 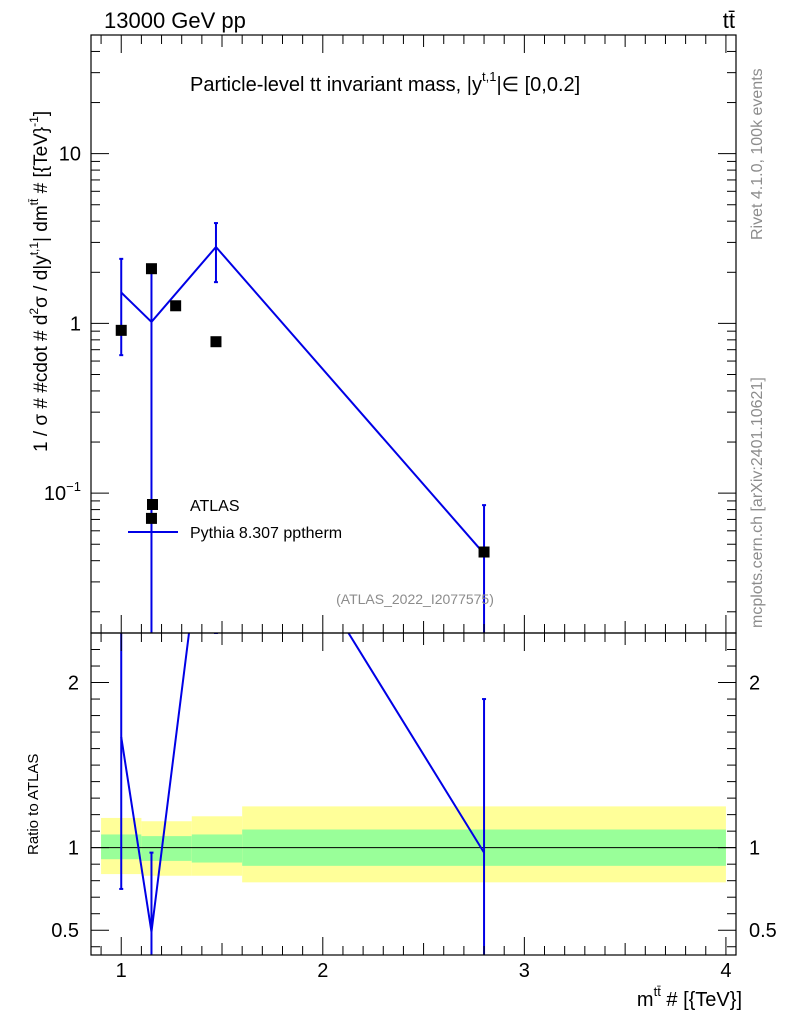 What do you see at coordinates (215, 506) in the screenshot?
I see `legend-atlas-label: ATLAS` at bounding box center [215, 506].